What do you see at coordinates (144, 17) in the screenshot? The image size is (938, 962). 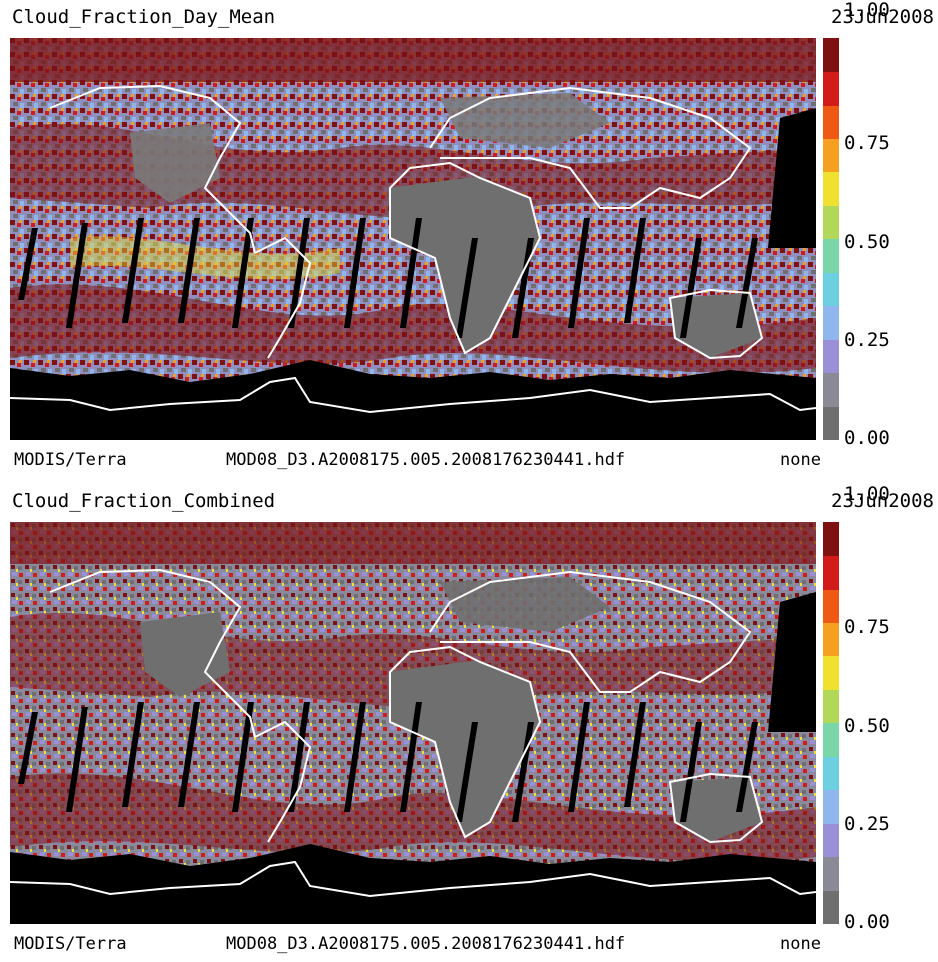 I see `panel-title: Cloud_Fraction_Day_Mean` at bounding box center [144, 17].